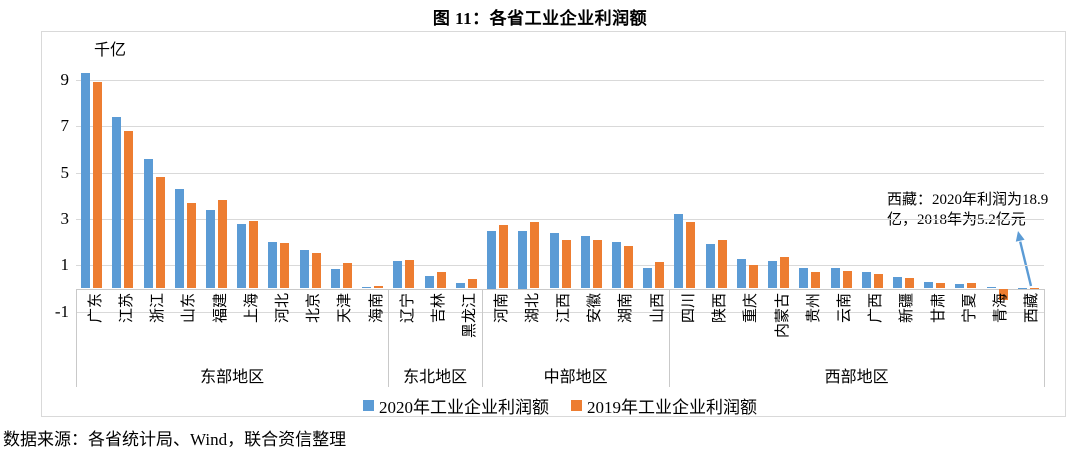 The image size is (1080, 455). I want to click on category-label-text: 河南, so click(501, 308).